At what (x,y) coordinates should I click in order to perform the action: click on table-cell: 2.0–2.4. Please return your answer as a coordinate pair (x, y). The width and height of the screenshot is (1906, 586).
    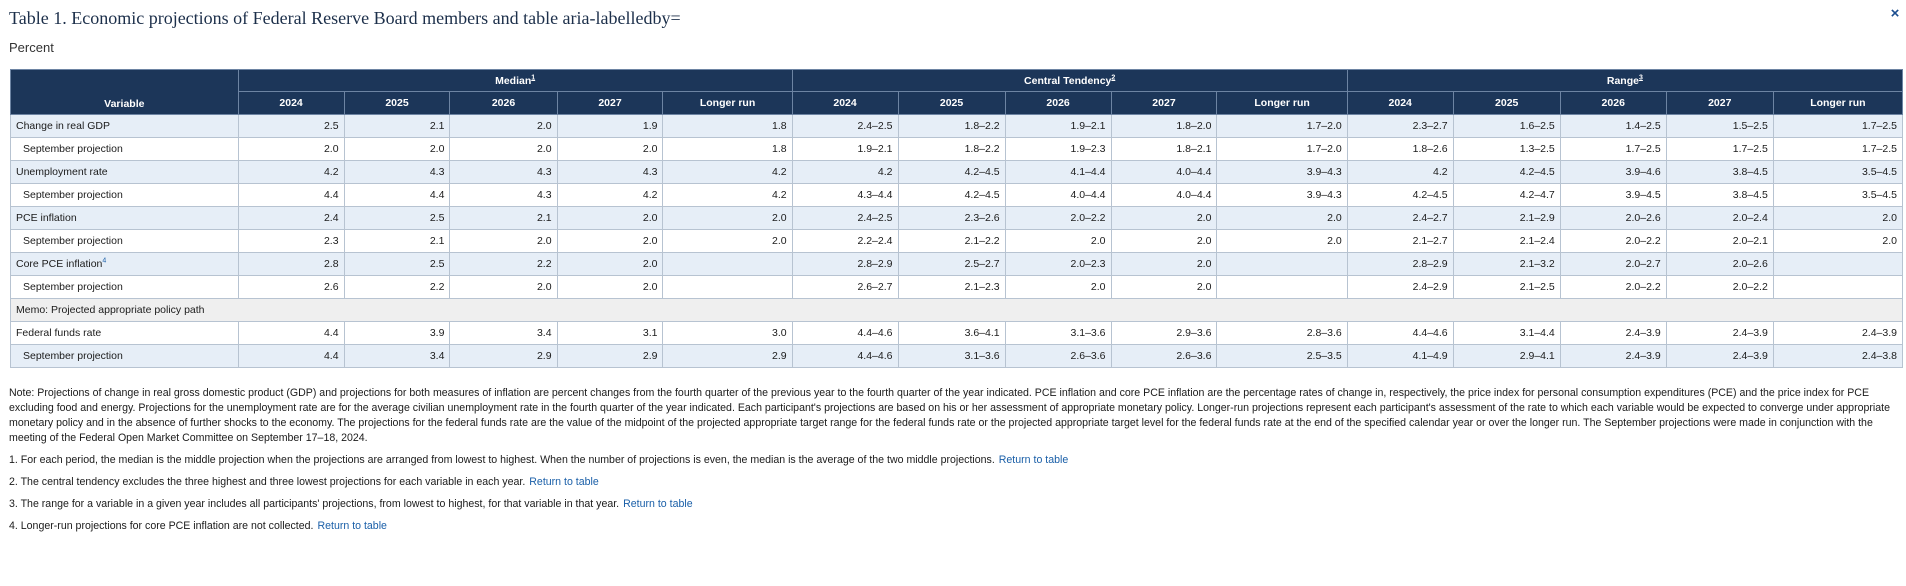
    Looking at the image, I should click on (1719, 218).